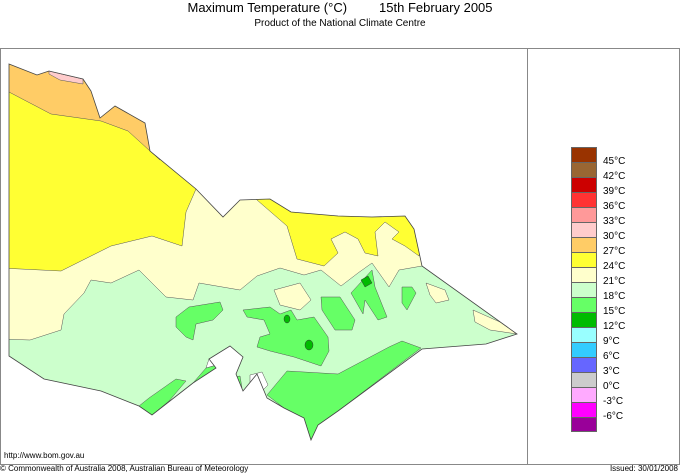 This screenshot has height=474, width=680. Describe the element at coordinates (611, 371) in the screenshot. I see `legend-label: 3°C` at that location.